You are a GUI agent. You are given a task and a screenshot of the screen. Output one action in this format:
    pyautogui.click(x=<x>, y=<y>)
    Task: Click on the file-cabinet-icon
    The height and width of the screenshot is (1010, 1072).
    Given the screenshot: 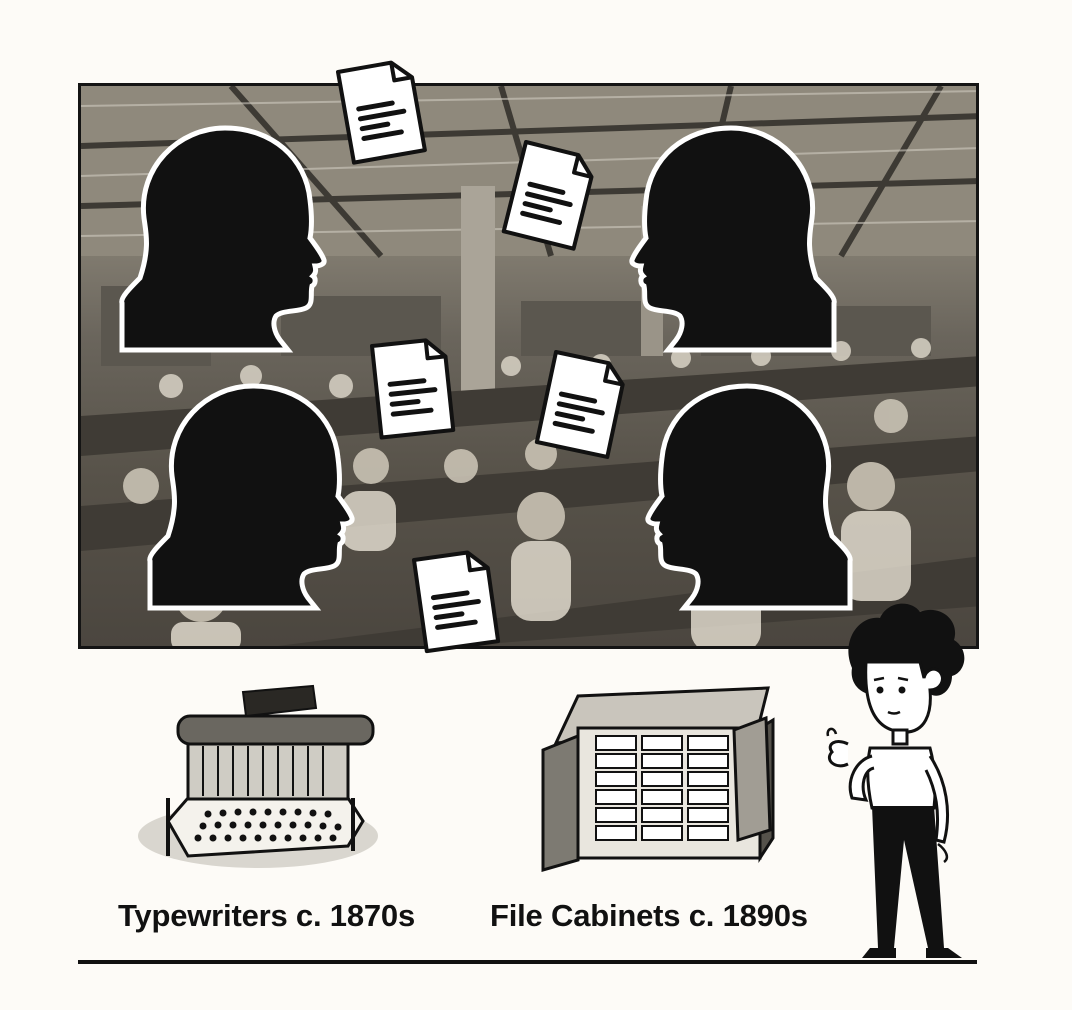 What is the action you would take?
    pyautogui.click(x=658, y=779)
    